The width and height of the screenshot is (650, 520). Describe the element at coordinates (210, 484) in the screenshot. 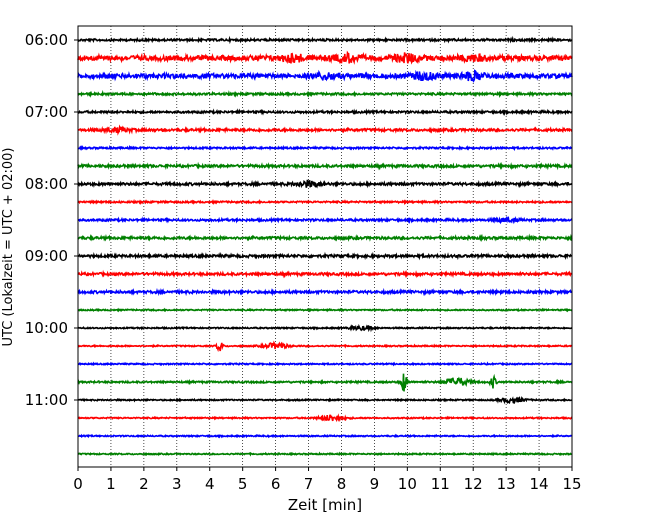

I see `x-tick-label: 4` at that location.